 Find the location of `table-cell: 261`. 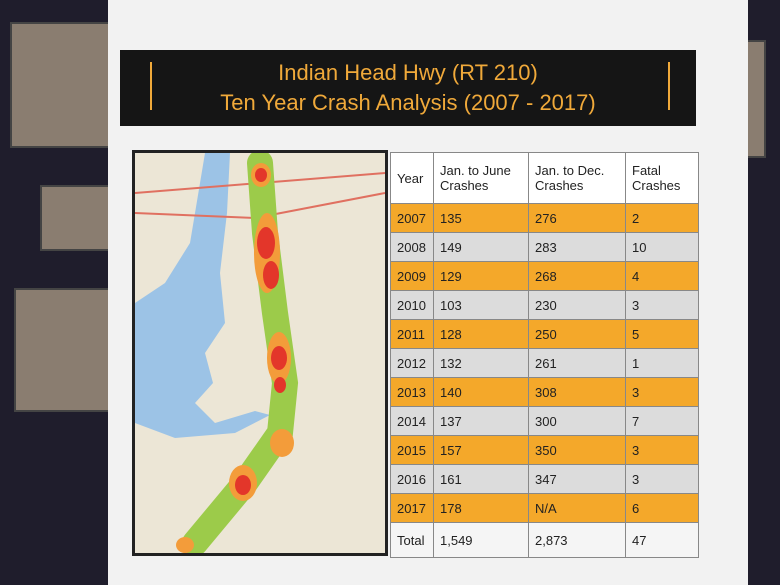

table-cell: 261 is located at coordinates (577, 363).